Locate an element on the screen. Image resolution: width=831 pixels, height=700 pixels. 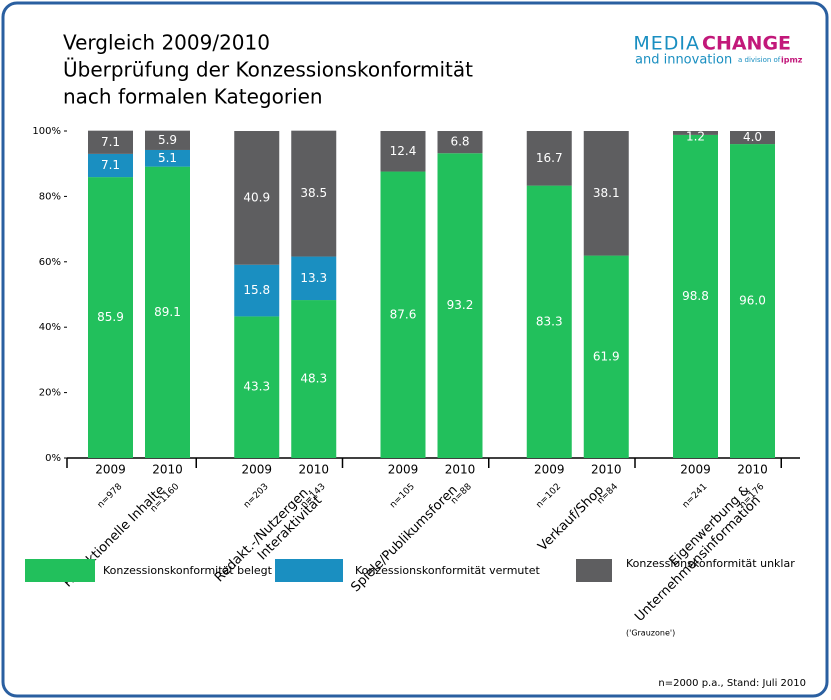
data-label: 15.8 is located at coordinates (256, 290).